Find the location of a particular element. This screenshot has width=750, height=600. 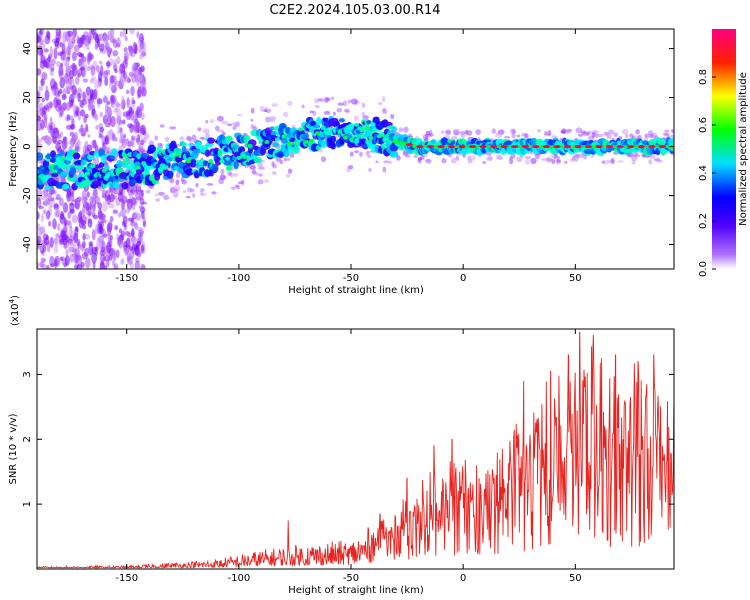

snr-scale-exponent: 4 is located at coordinates (12, 300).